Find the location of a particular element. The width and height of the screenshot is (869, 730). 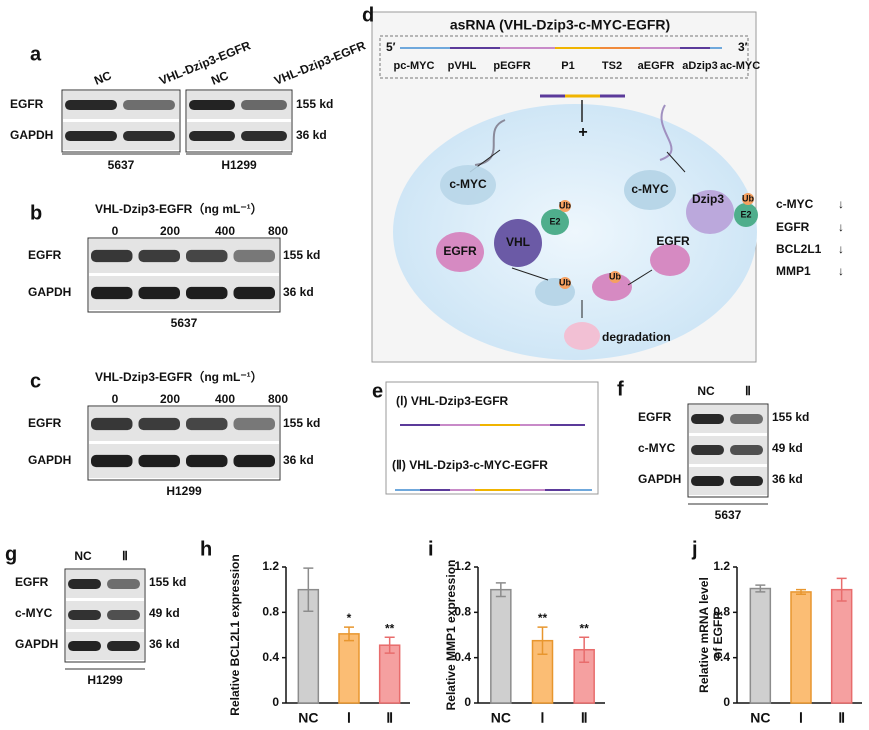

x-tick-label: Ⅱ is located at coordinates (841, 718).